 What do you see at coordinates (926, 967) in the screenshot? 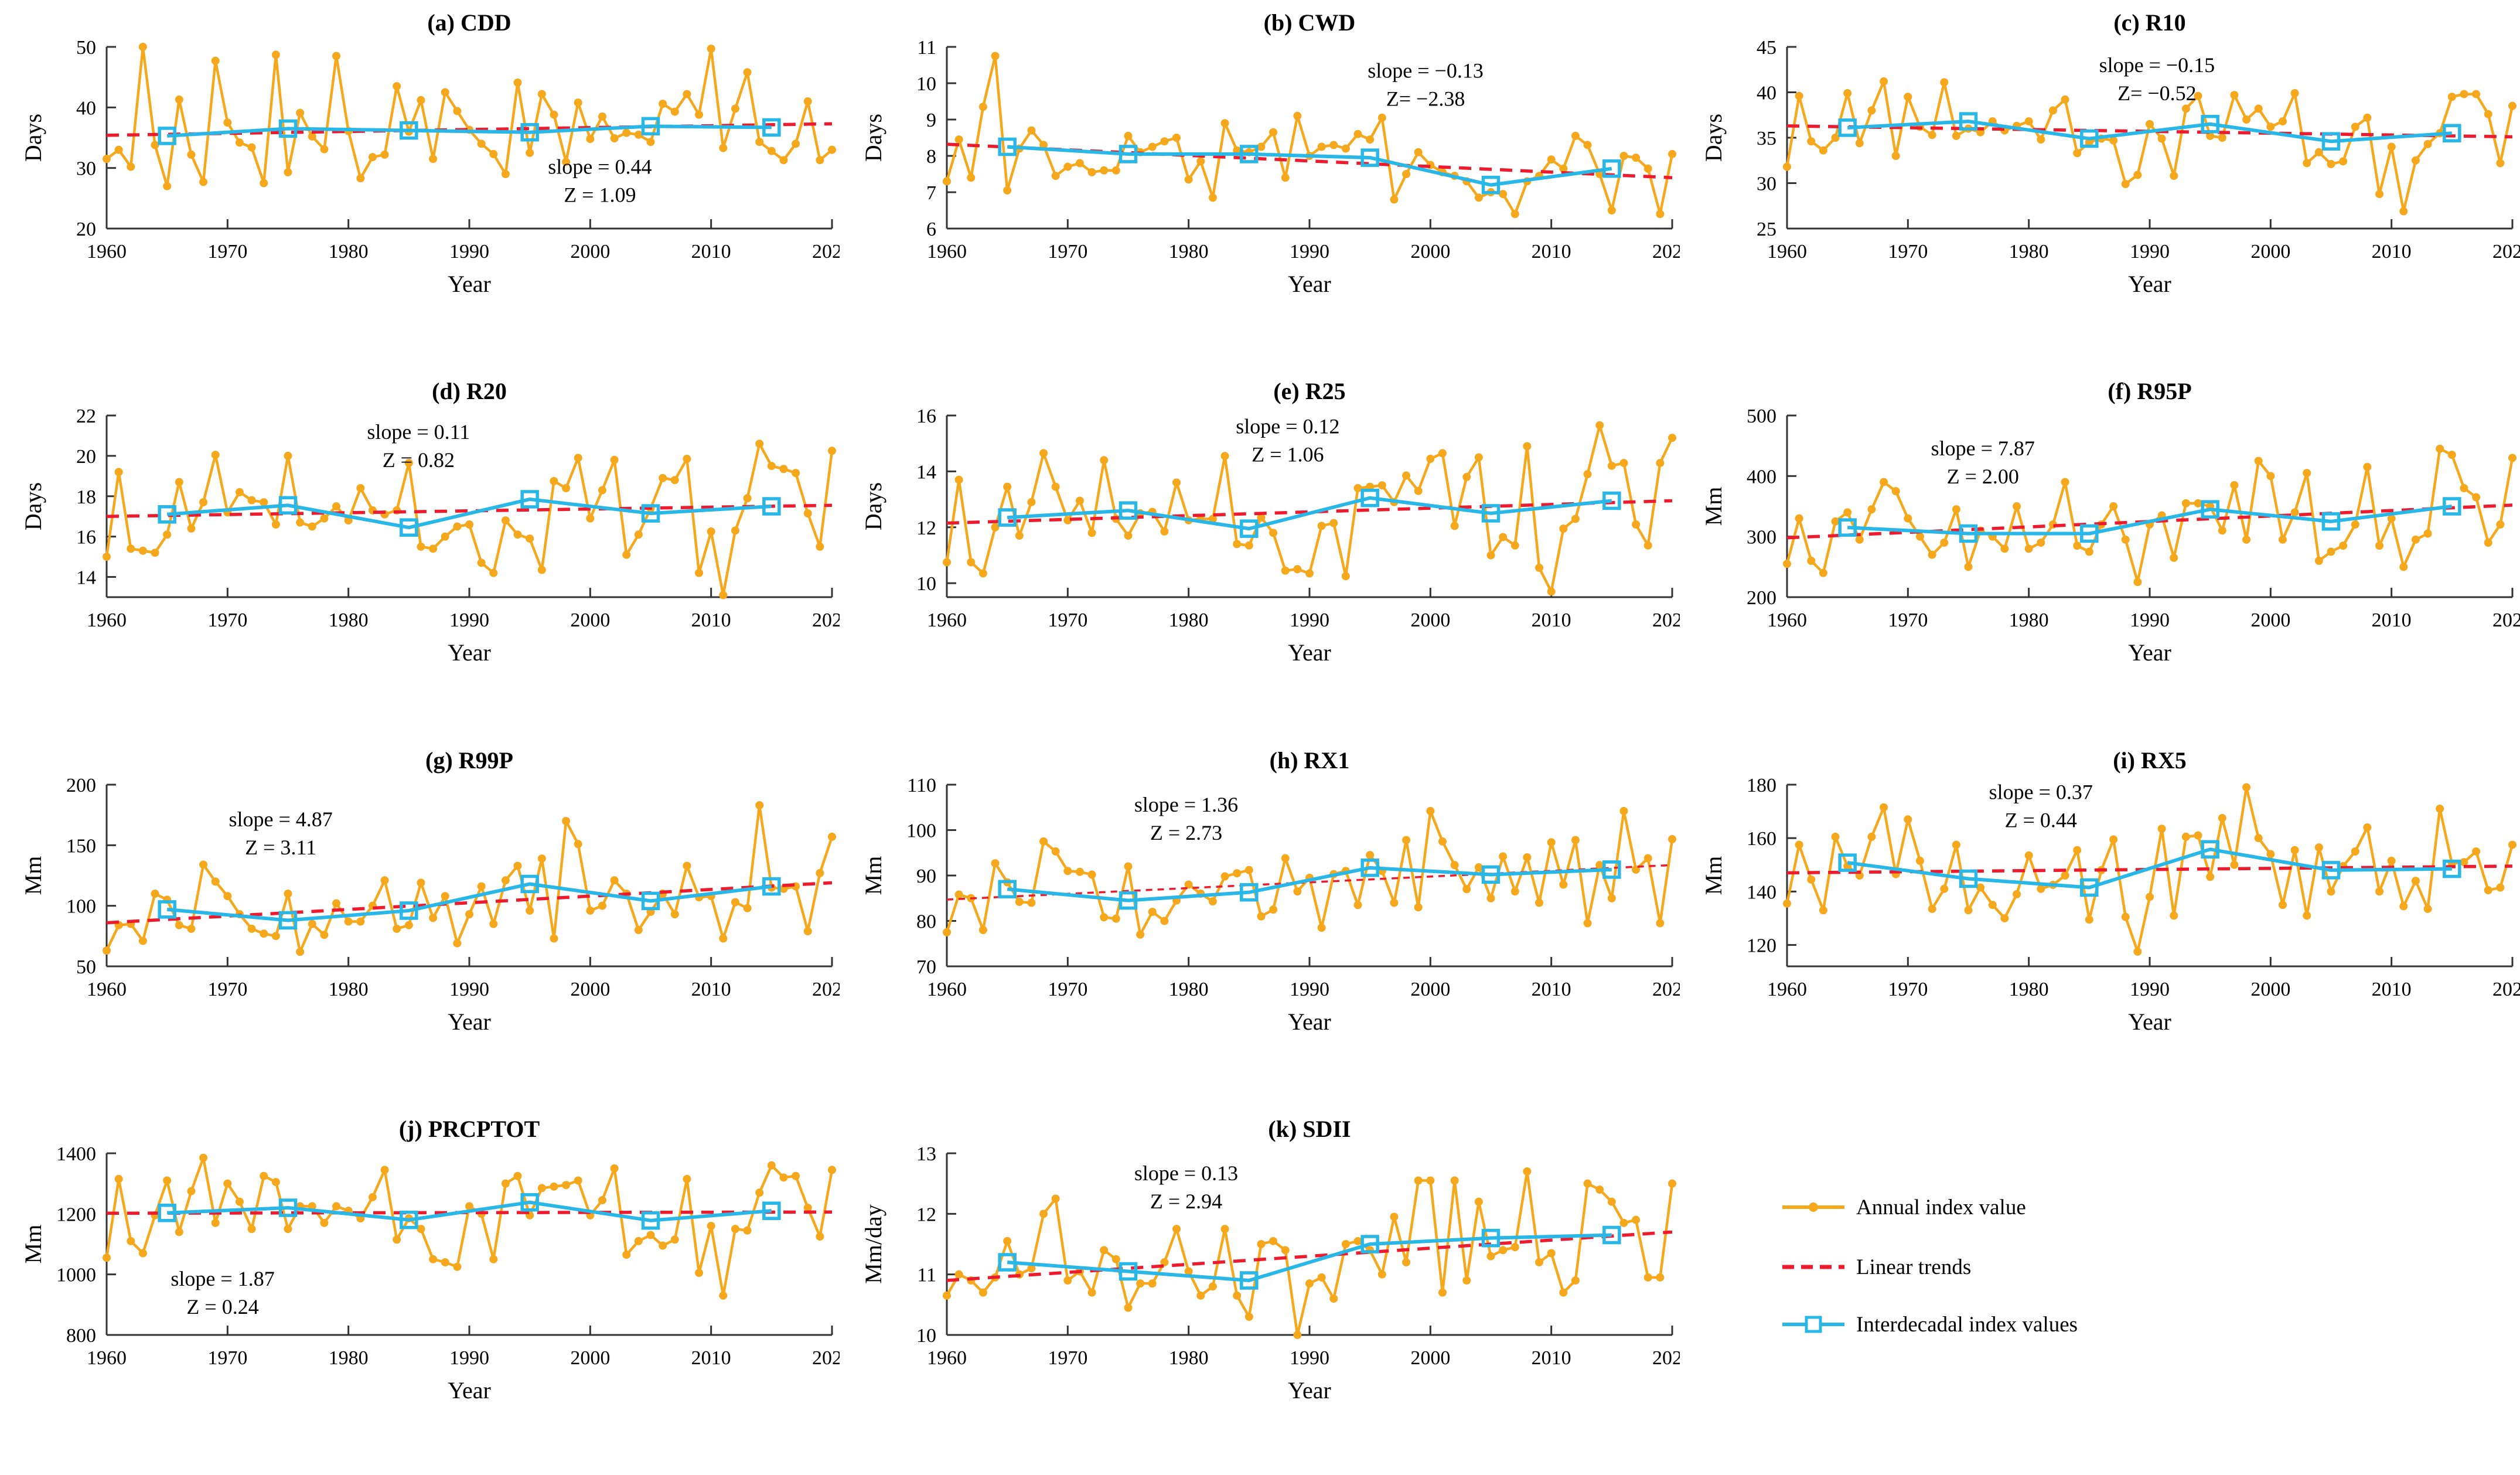
I see `y-tick-label: 70` at bounding box center [926, 967].